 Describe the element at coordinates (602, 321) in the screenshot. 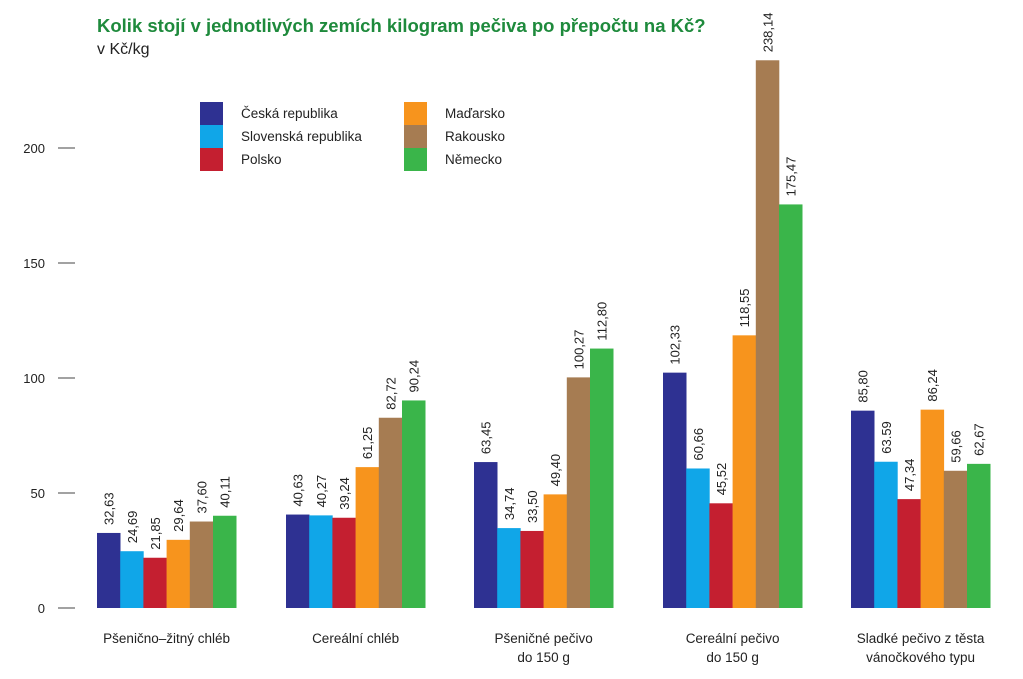

I see `data-label: 112,80` at that location.